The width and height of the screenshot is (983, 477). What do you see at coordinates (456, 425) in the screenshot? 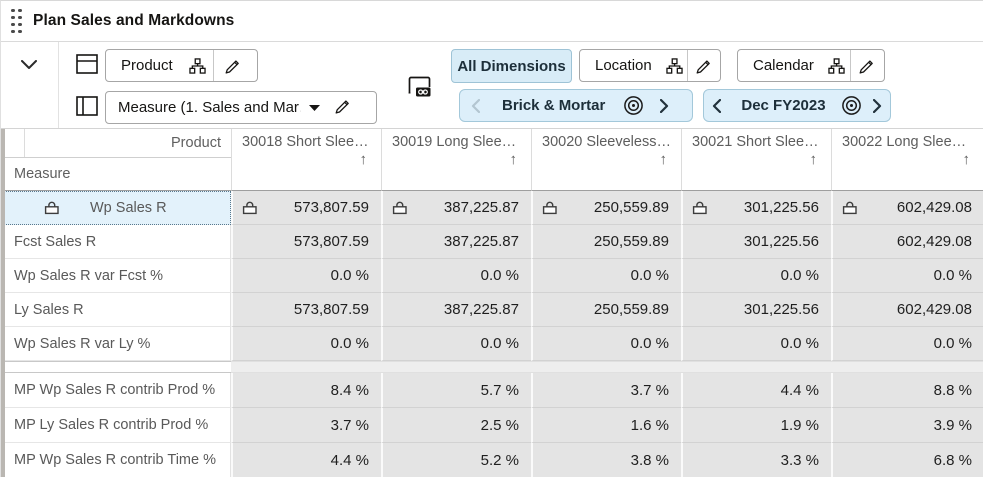
I see `grid-cell: 2.5 %` at bounding box center [456, 425].